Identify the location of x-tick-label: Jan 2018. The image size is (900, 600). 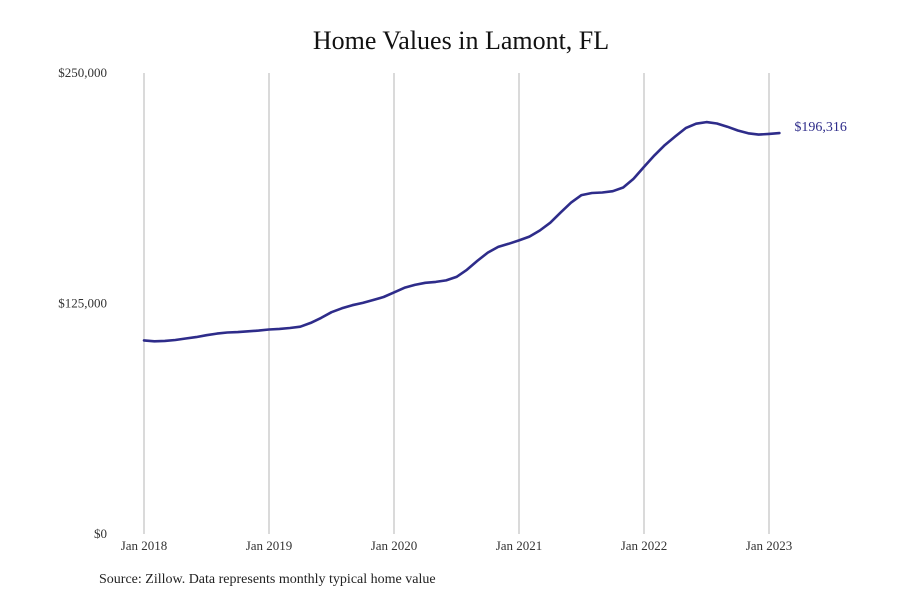
(144, 545).